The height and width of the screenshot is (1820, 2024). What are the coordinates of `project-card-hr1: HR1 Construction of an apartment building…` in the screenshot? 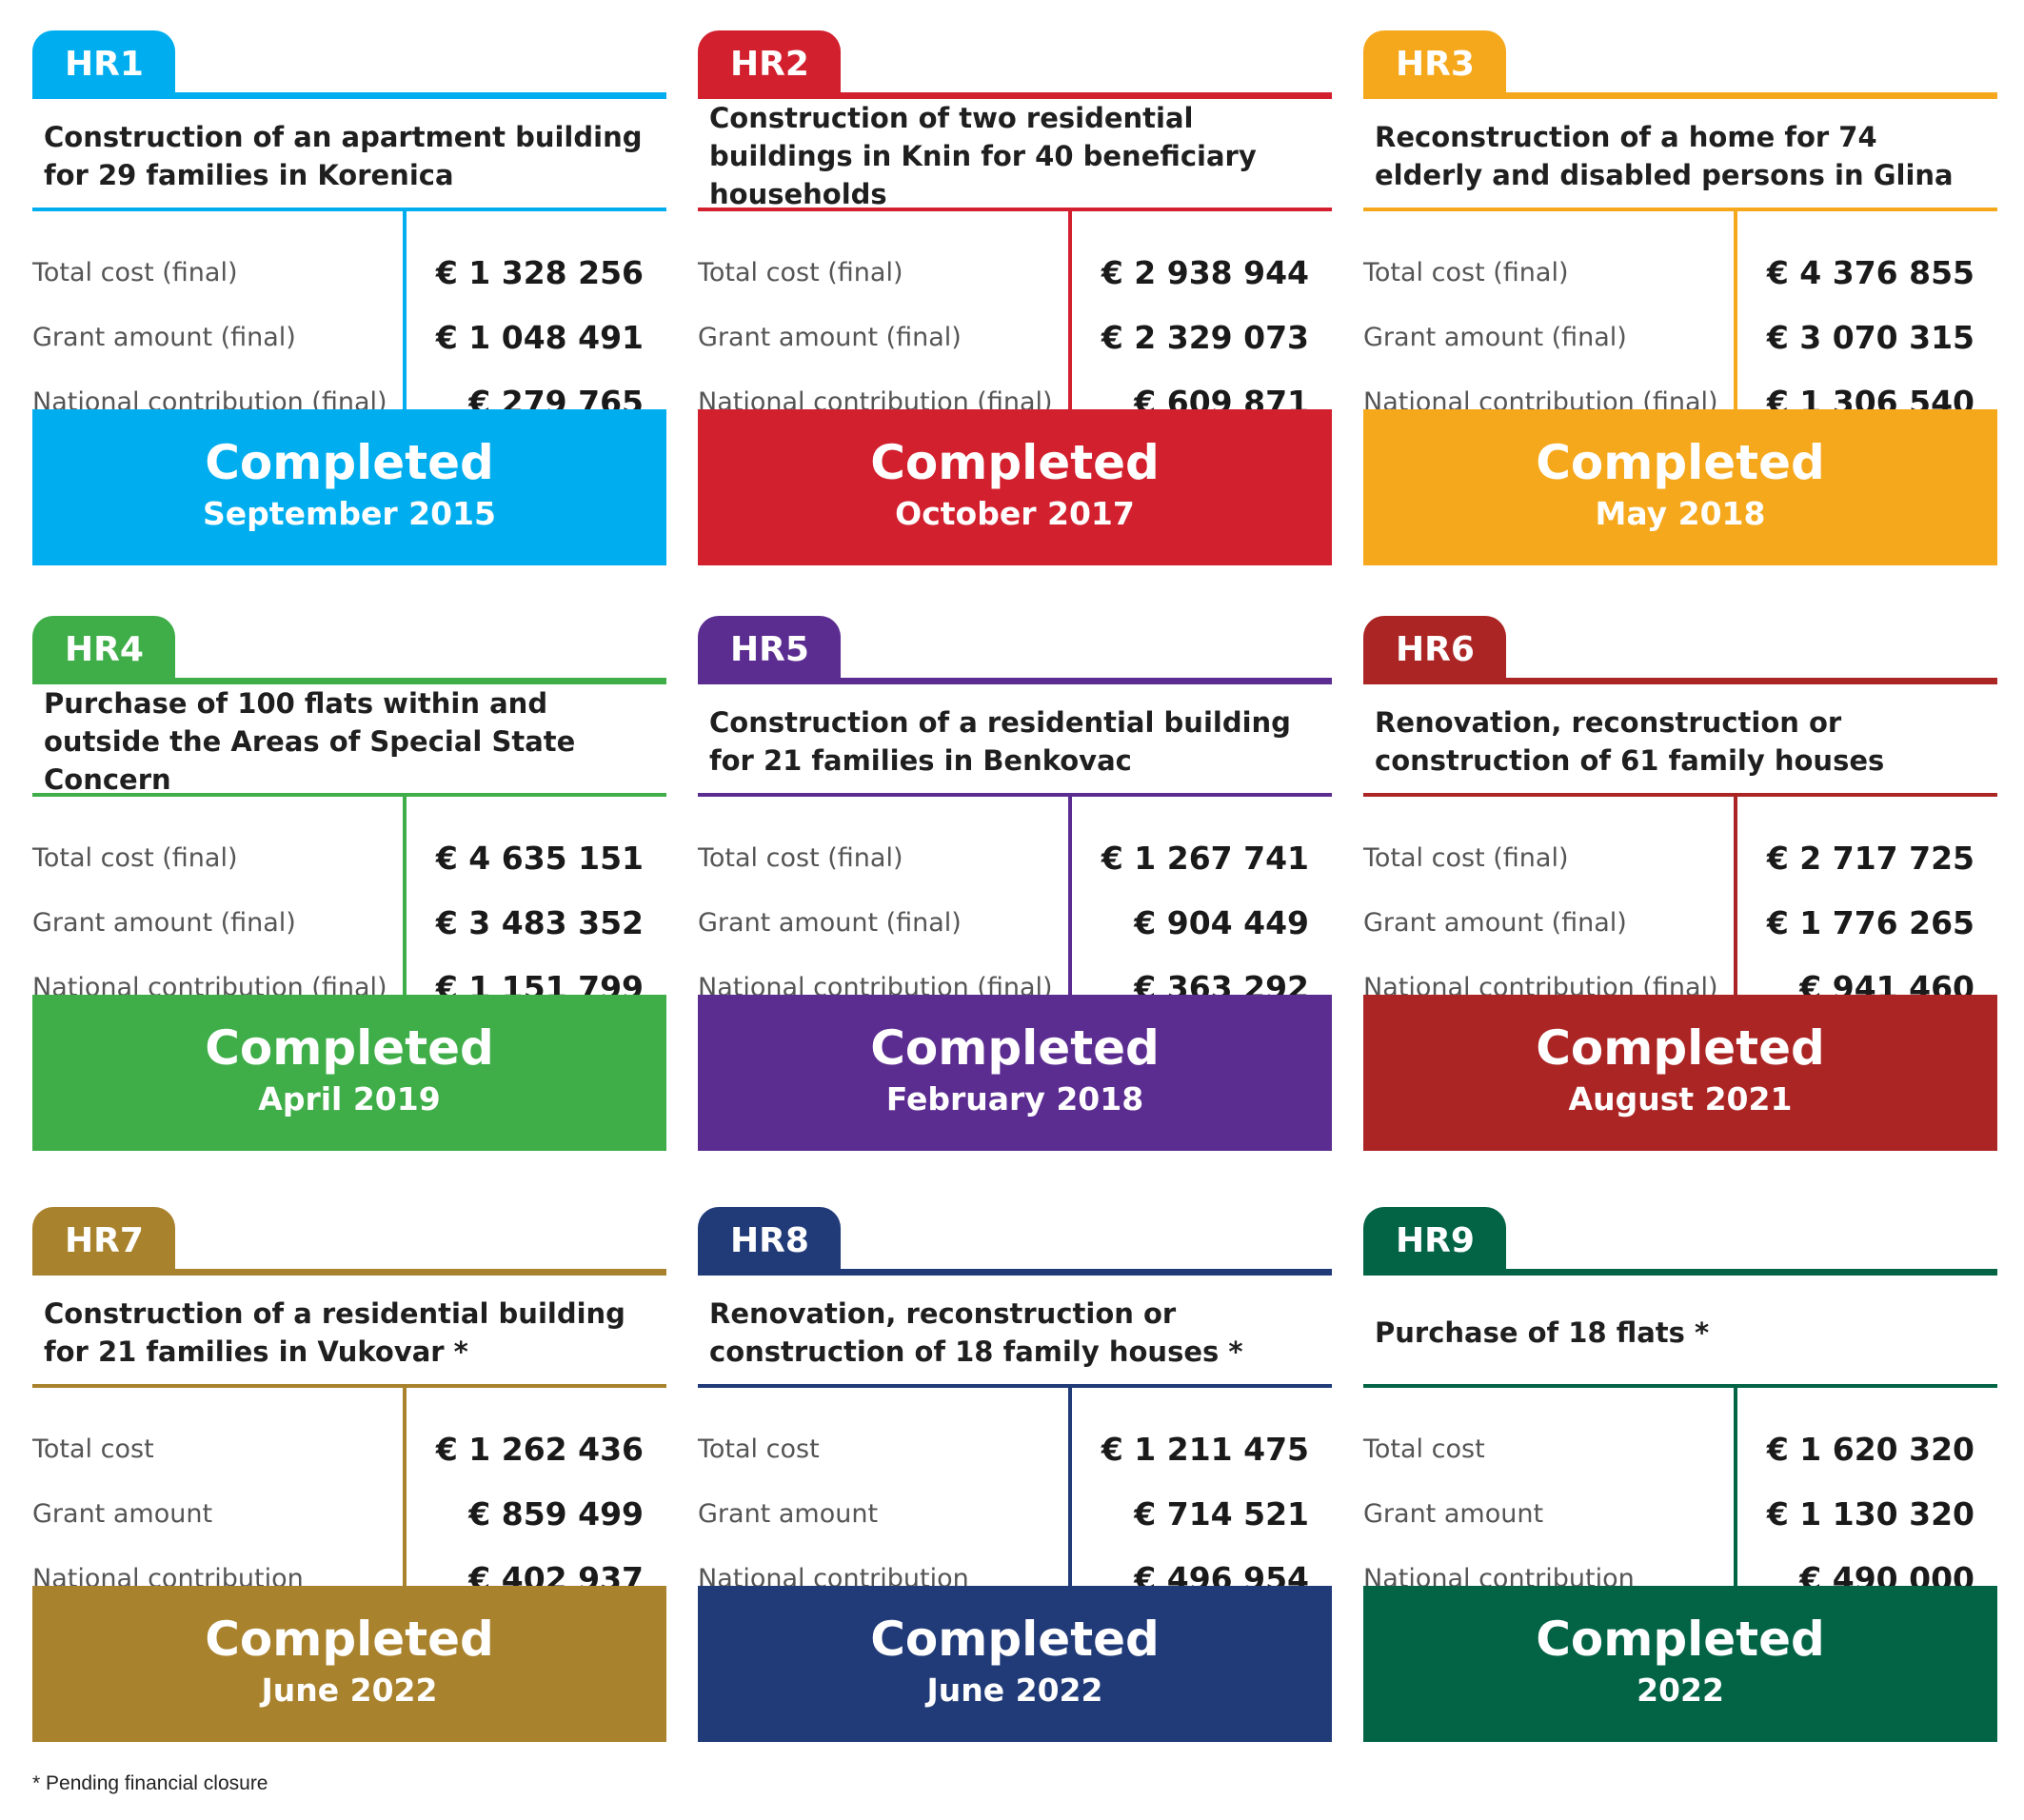 It's located at (349, 297).